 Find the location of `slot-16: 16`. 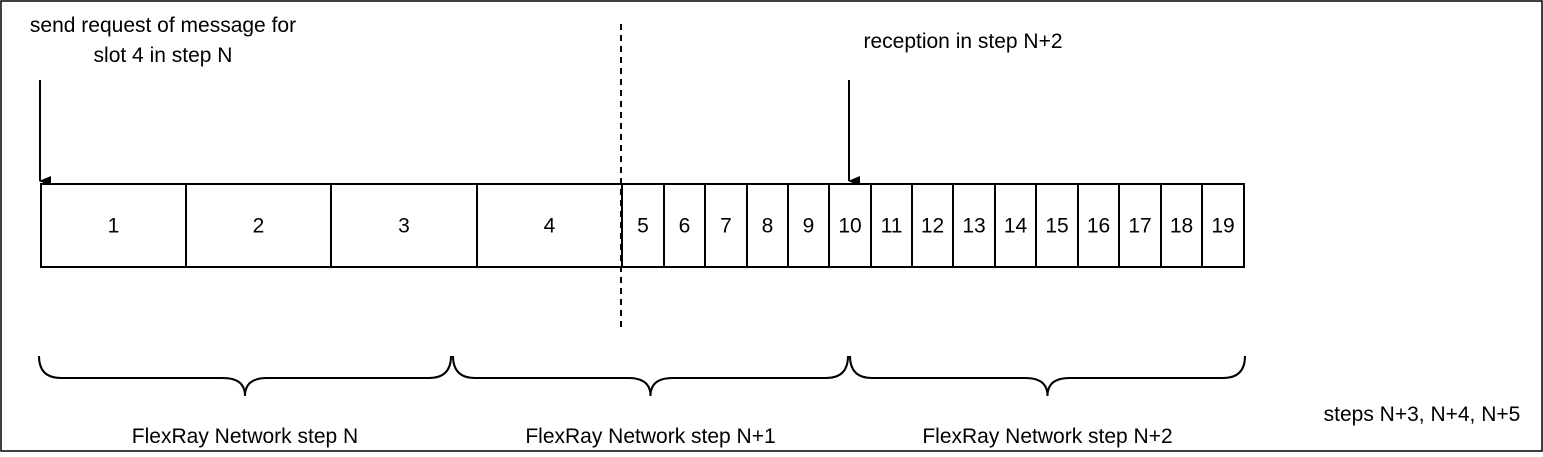

slot-16: 16 is located at coordinates (1098, 225).